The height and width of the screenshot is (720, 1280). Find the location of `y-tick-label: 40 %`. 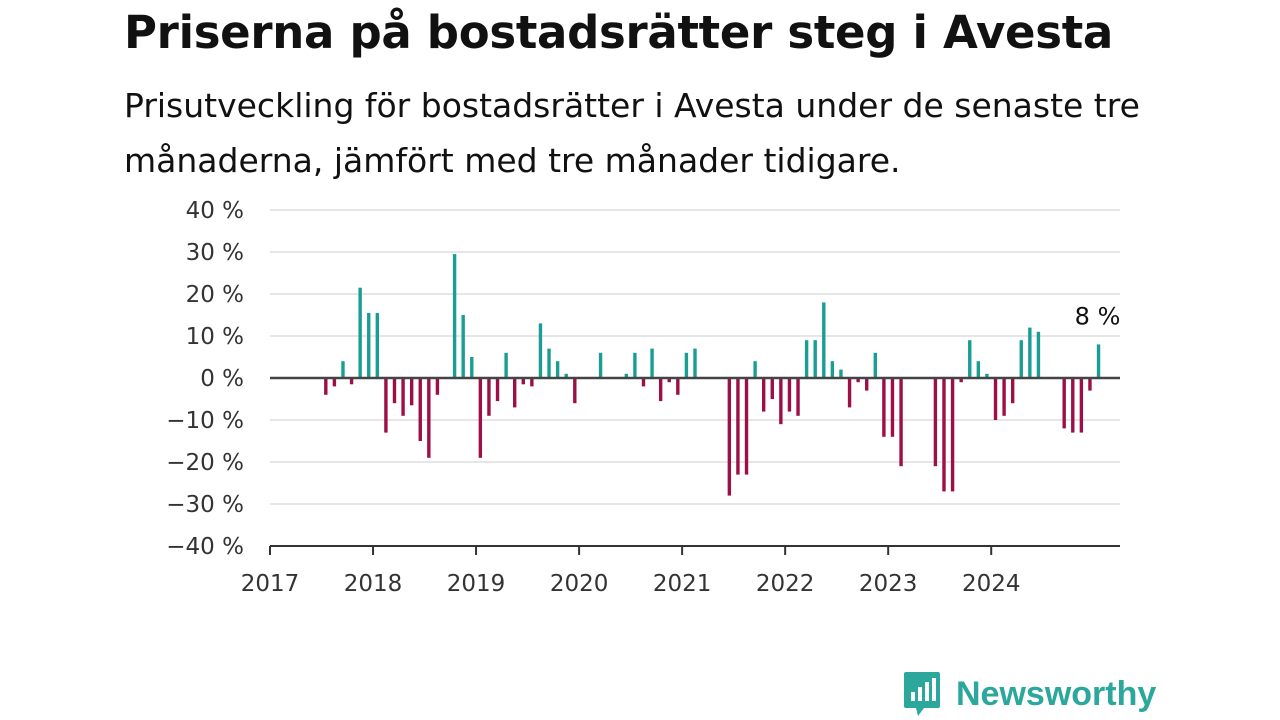

y-tick-label: 40 % is located at coordinates (215, 211).